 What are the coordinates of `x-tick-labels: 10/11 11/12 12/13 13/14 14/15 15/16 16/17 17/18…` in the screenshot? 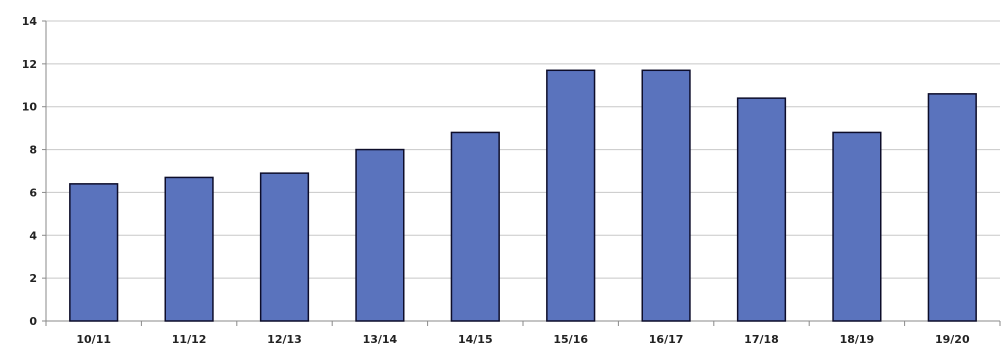 It's located at (523, 339).